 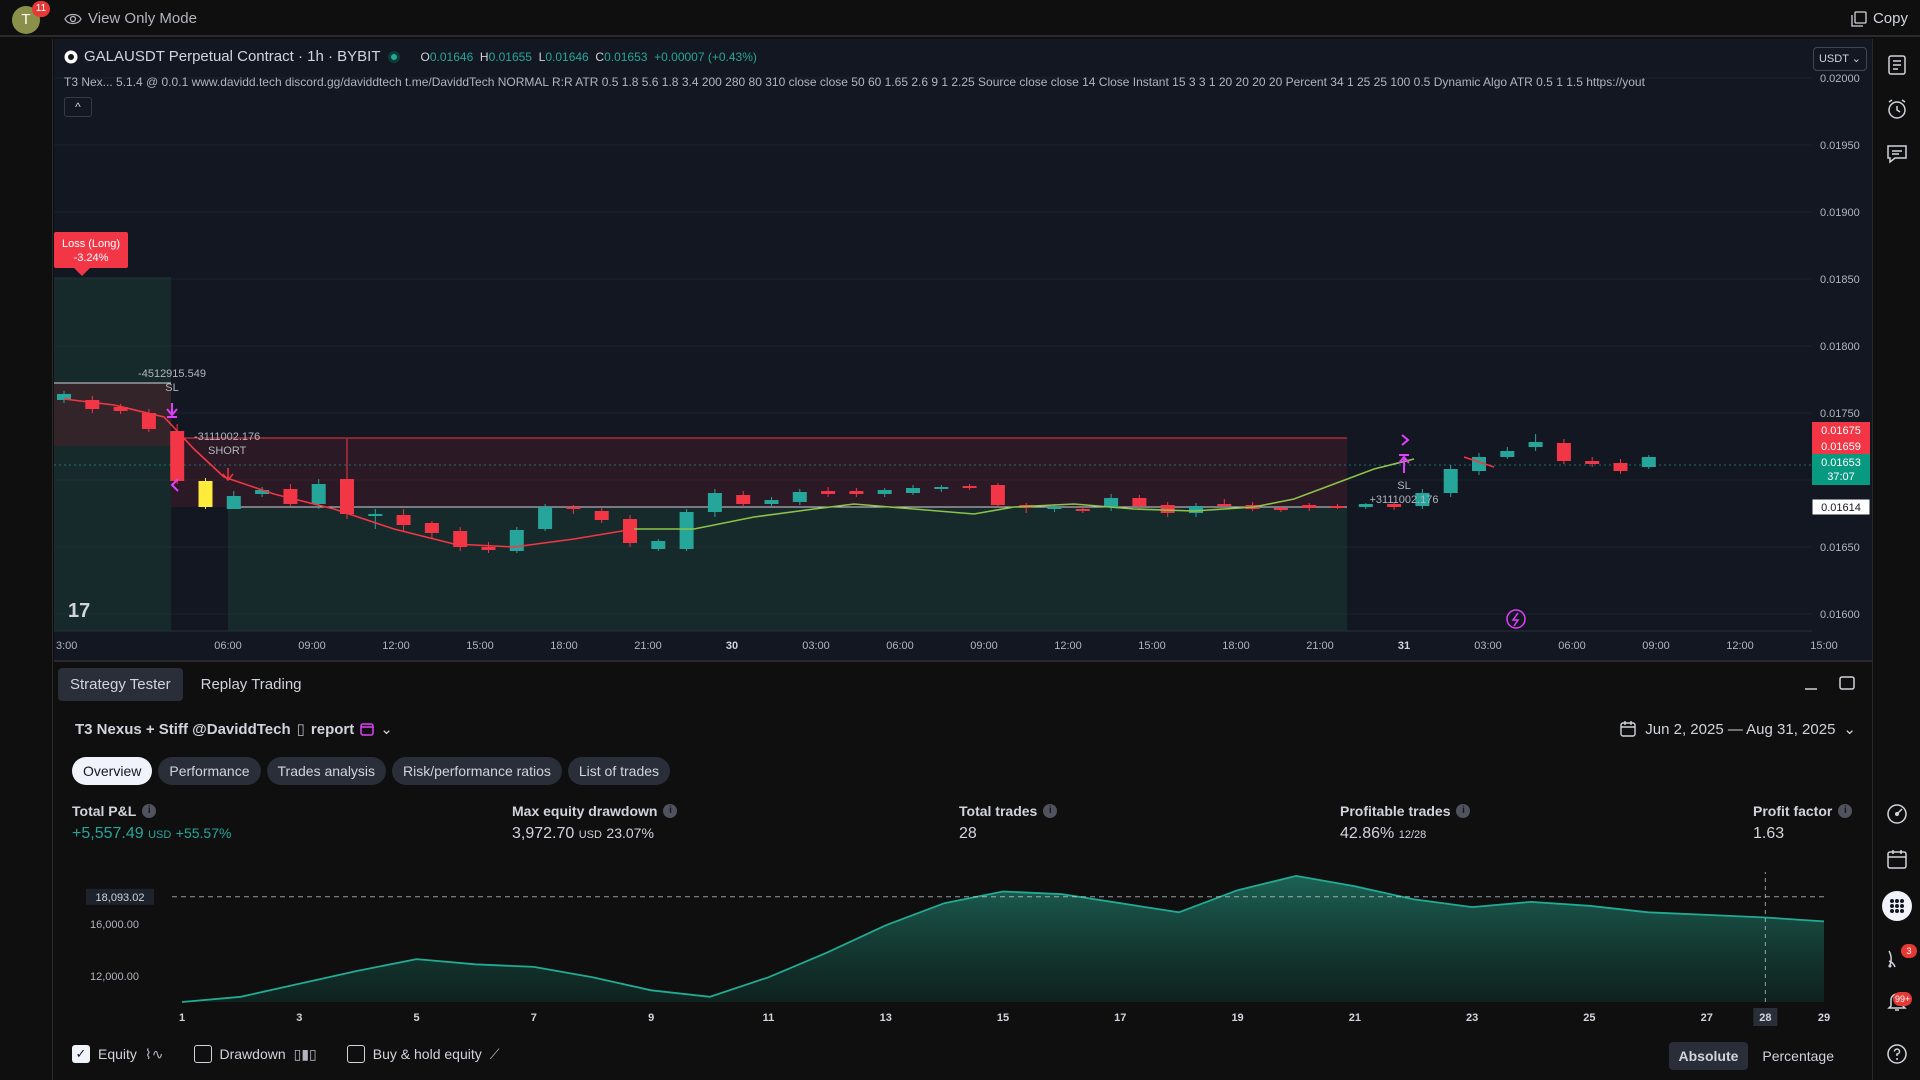 What do you see at coordinates (1897, 959) in the screenshot?
I see `feed-icon` at bounding box center [1897, 959].